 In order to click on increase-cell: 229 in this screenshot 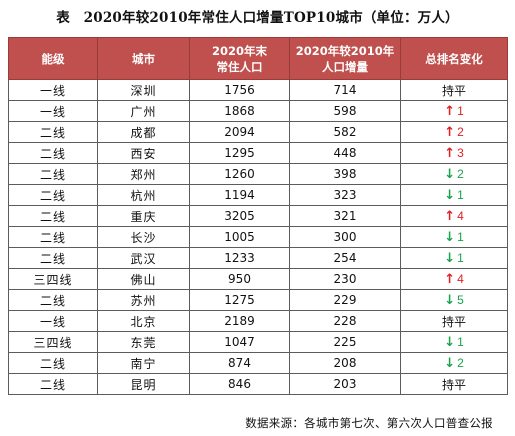, I will do `click(345, 300)`.